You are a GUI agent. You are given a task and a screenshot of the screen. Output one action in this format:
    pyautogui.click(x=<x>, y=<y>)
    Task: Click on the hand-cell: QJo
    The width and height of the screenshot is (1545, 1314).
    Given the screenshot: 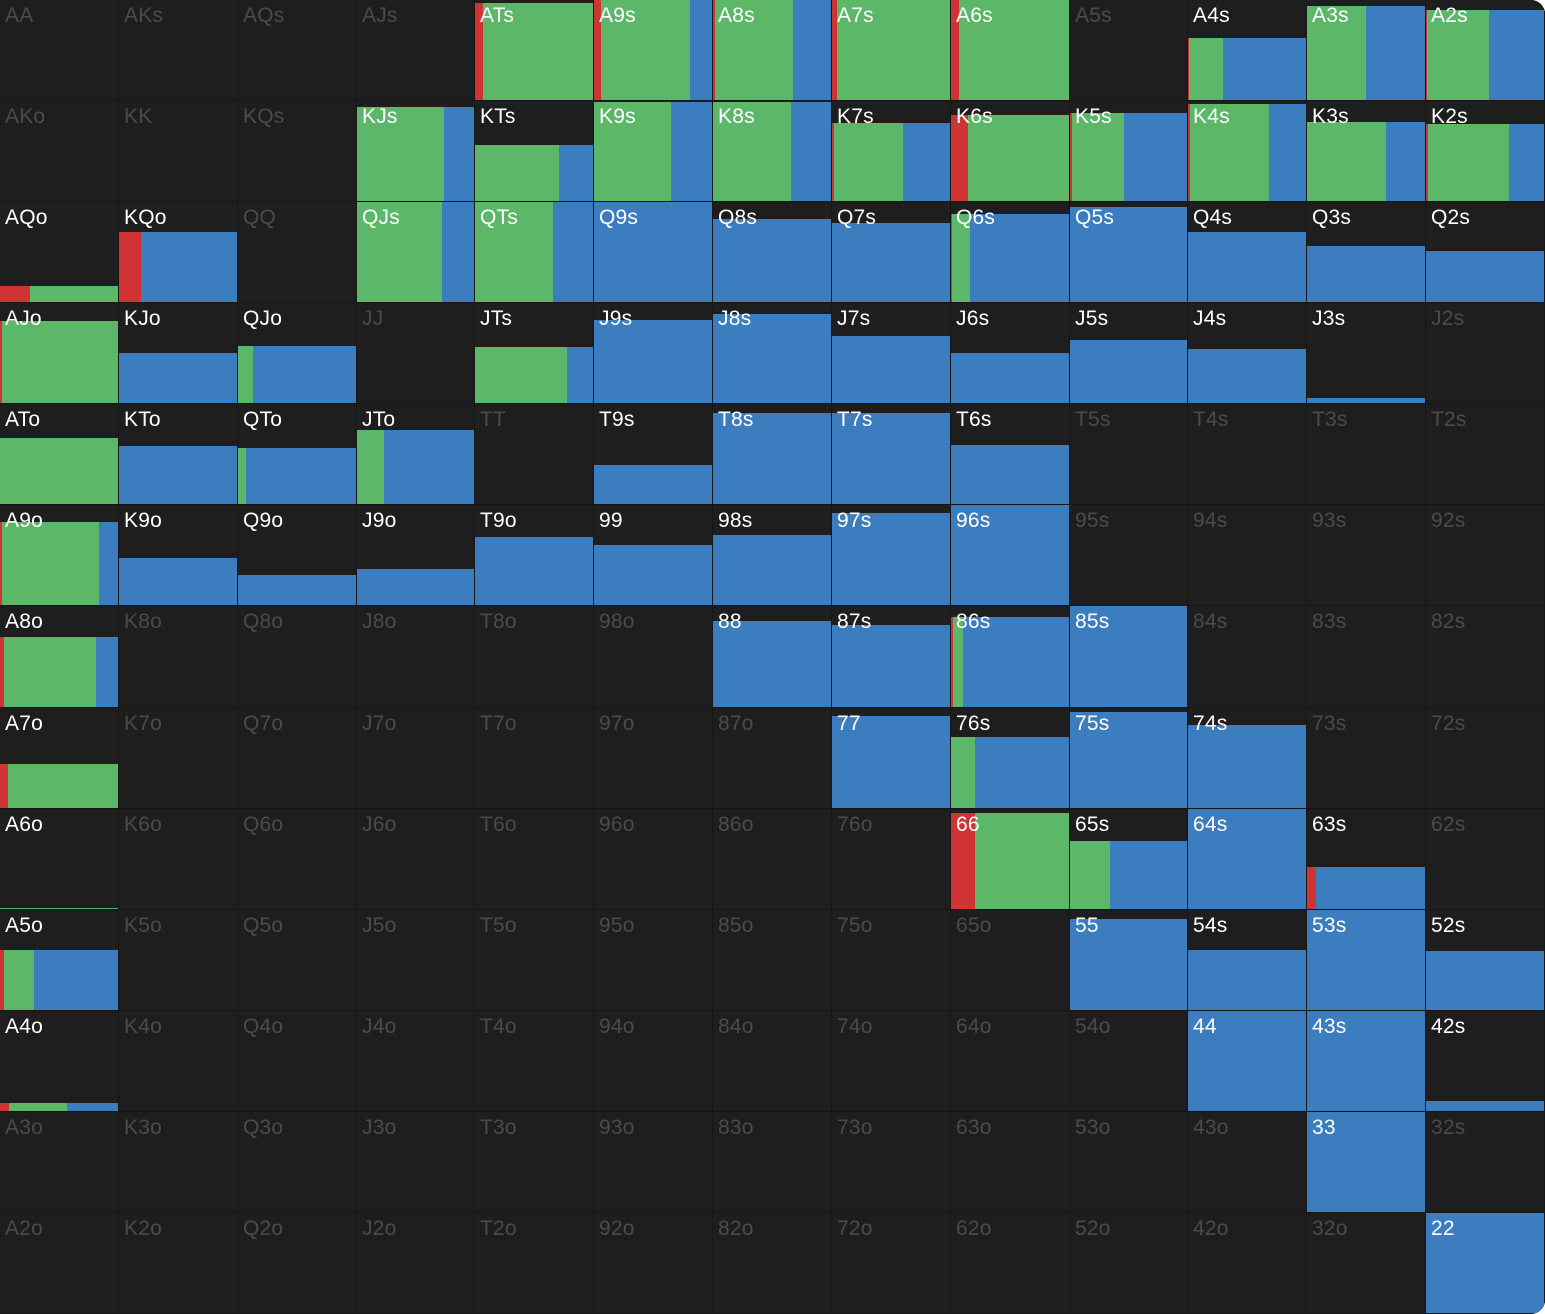 What is the action you would take?
    pyautogui.click(x=297, y=353)
    